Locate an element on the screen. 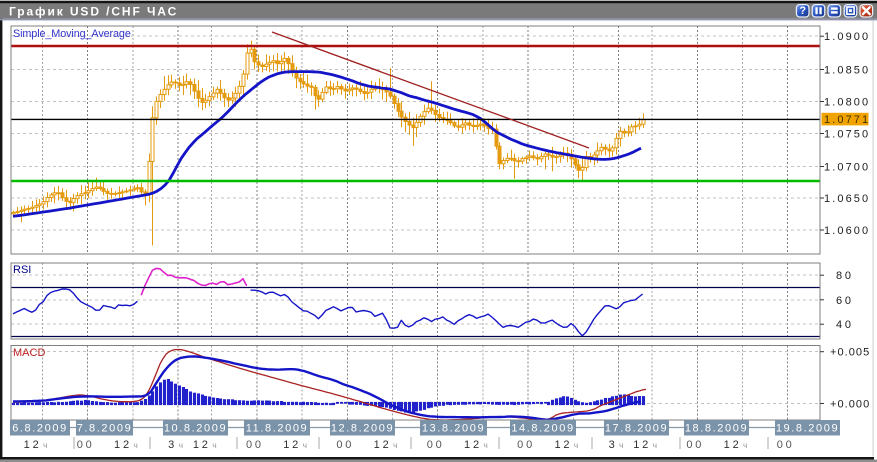  svg-text: 14.8.2009 is located at coordinates (542, 429).